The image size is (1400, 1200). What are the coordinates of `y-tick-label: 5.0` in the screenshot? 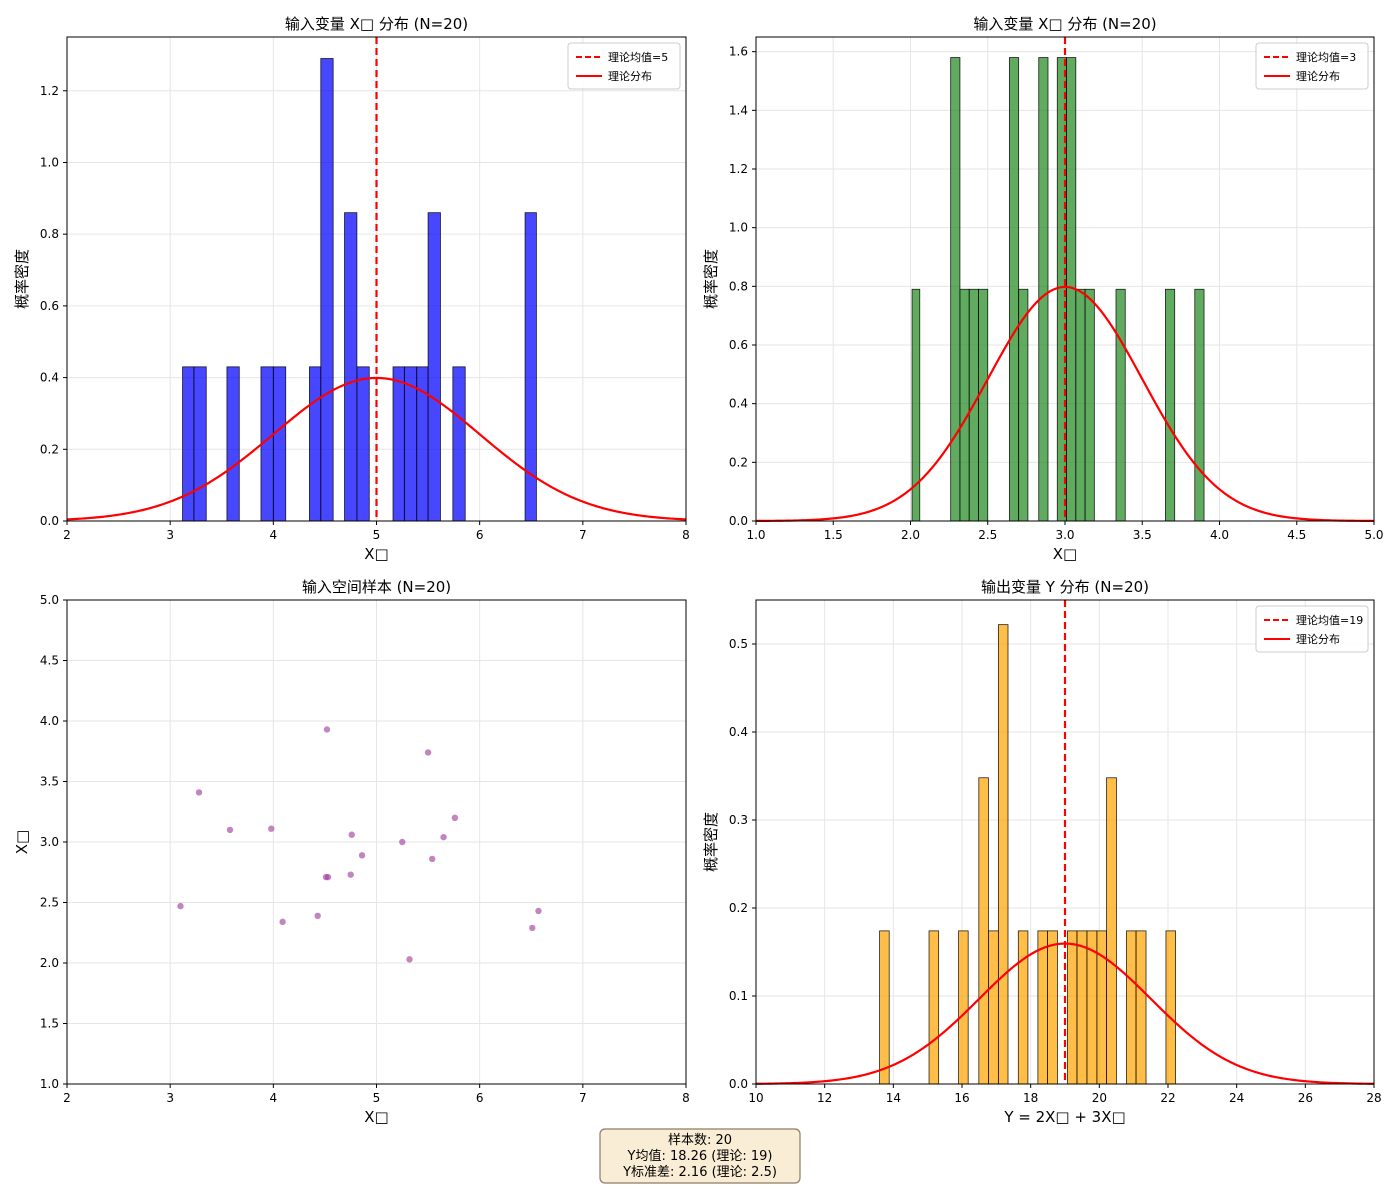 It's located at (49, 600).